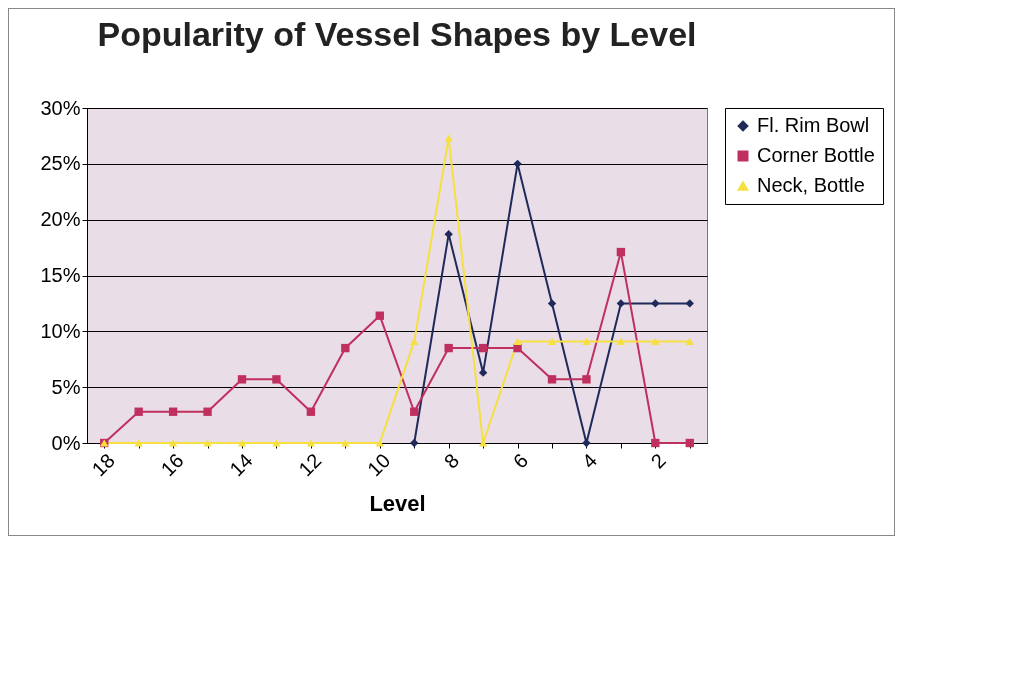  What do you see at coordinates (241, 465) in the screenshot?
I see `x-tick-label: 14` at bounding box center [241, 465].